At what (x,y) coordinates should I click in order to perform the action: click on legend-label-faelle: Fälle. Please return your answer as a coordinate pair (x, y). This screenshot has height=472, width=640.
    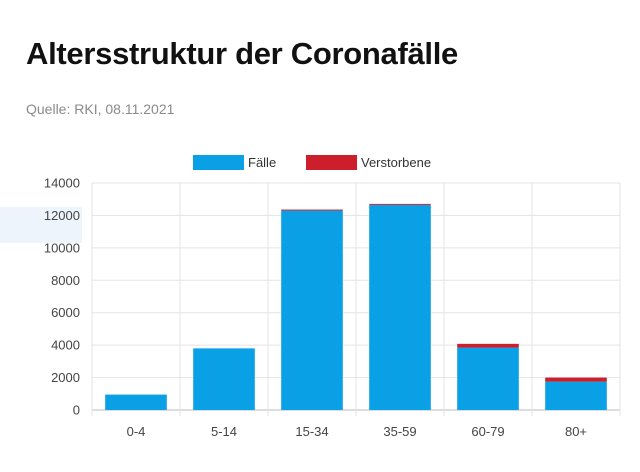
    Looking at the image, I should click on (262, 162).